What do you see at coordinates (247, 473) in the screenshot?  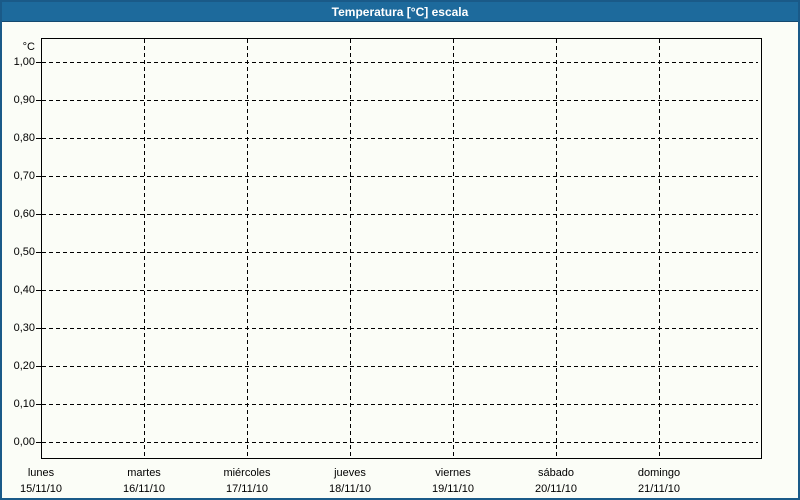 I see `day-label: miércoles` at bounding box center [247, 473].